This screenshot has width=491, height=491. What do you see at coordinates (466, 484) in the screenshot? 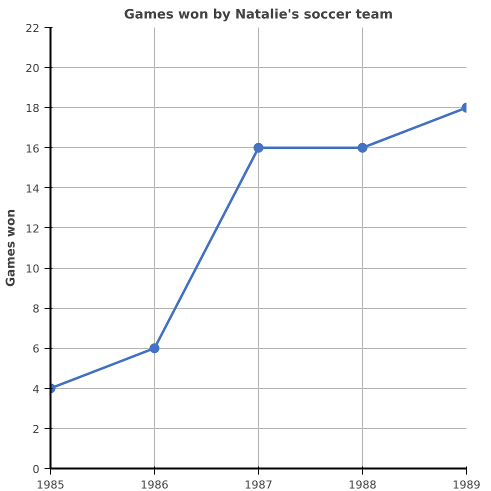
I see `x-tick-label: 1989` at bounding box center [466, 484].